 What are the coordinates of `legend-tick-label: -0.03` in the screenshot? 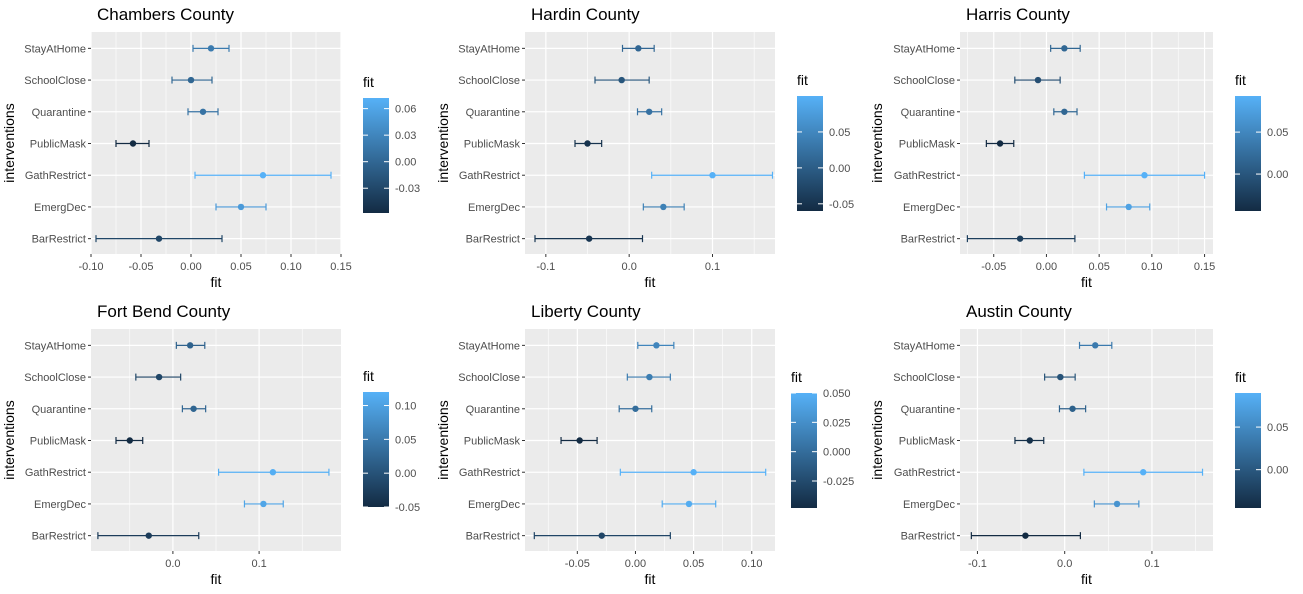 It's located at (407, 189).